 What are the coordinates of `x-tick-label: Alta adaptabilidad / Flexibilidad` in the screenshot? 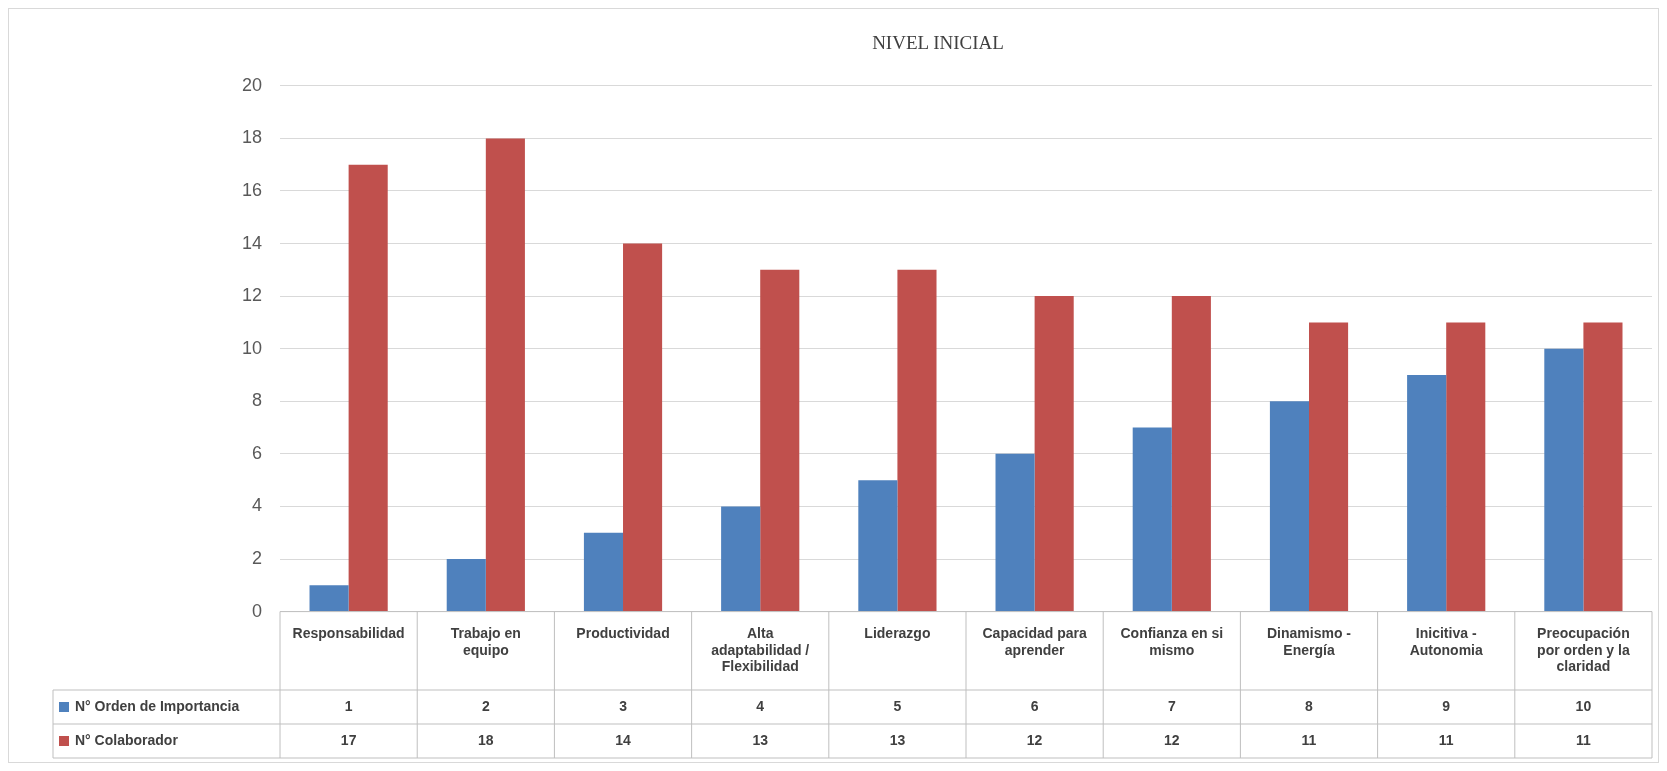 It's located at (760, 649).